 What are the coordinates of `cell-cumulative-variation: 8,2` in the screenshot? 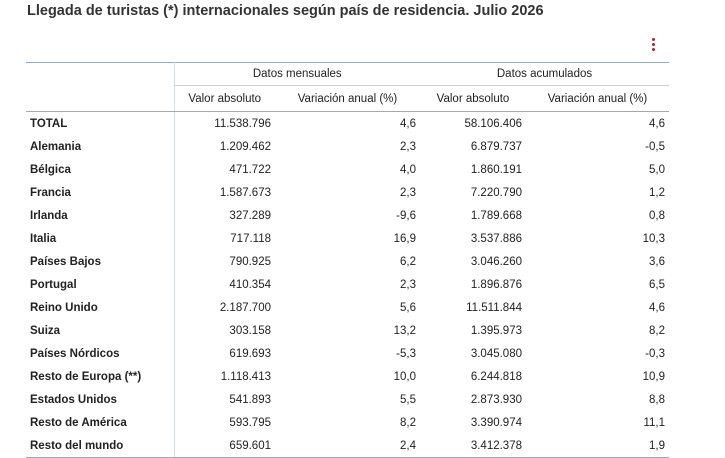 It's located at (657, 330).